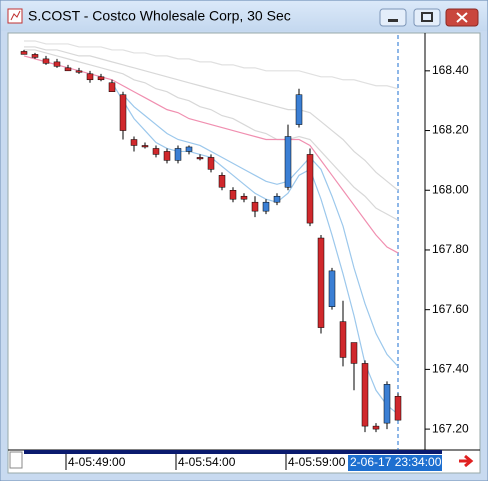 This screenshot has width=488, height=486. I want to click on minimize-button, so click(393, 17).